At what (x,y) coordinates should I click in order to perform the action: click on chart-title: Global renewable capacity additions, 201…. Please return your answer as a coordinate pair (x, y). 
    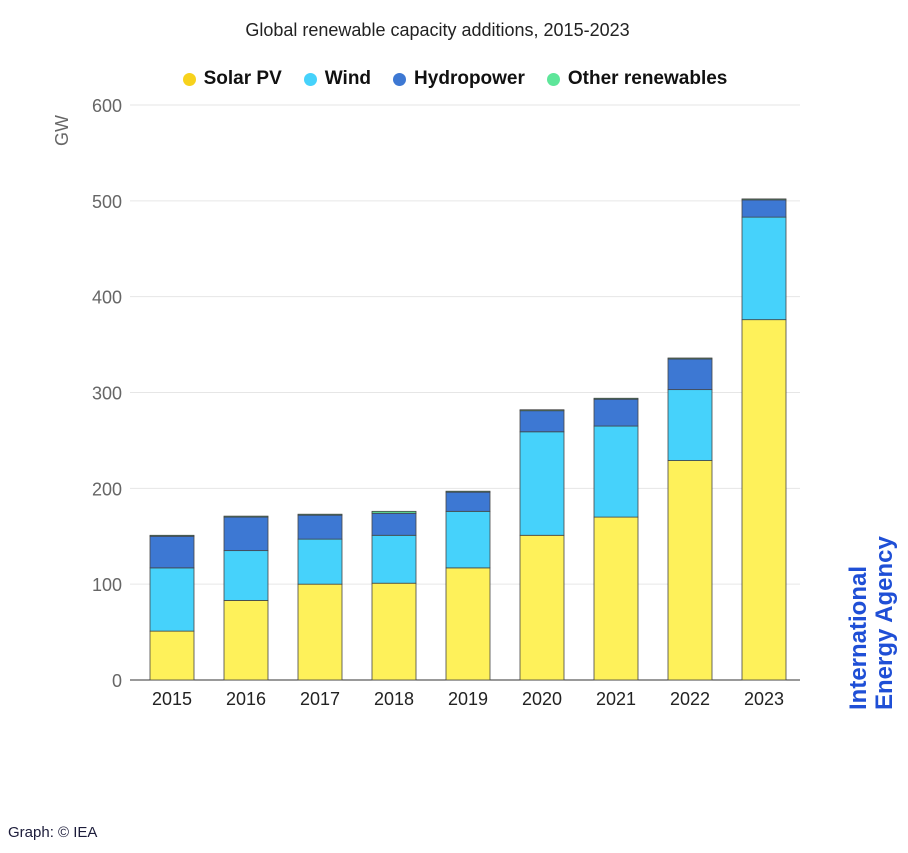
    Looking at the image, I should click on (437, 30).